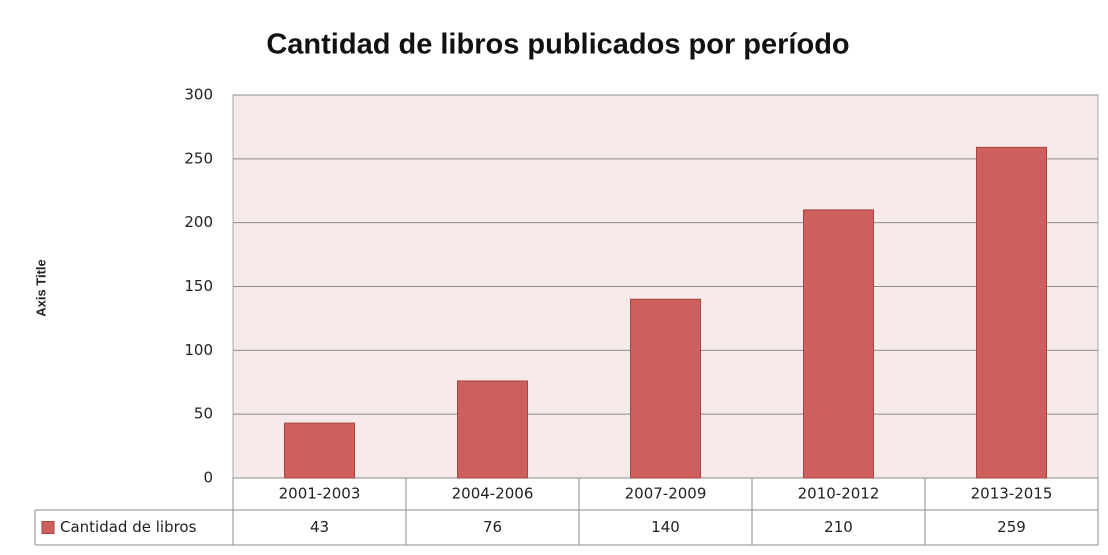 The height and width of the screenshot is (555, 1108). Describe the element at coordinates (128, 527) in the screenshot. I see `legend-label: Cantidad de libros` at that location.